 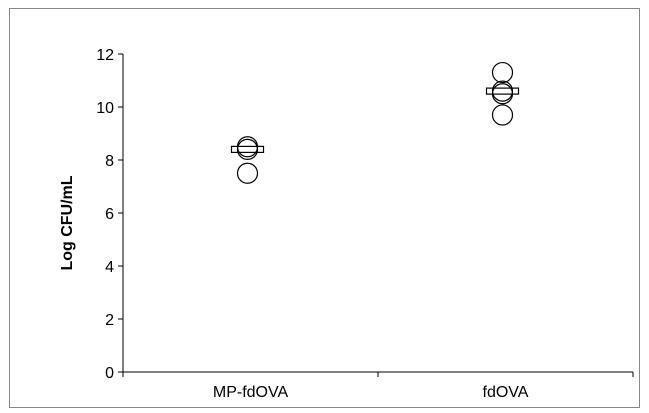 I want to click on x-tick-label: fdOVA, so click(x=506, y=392).